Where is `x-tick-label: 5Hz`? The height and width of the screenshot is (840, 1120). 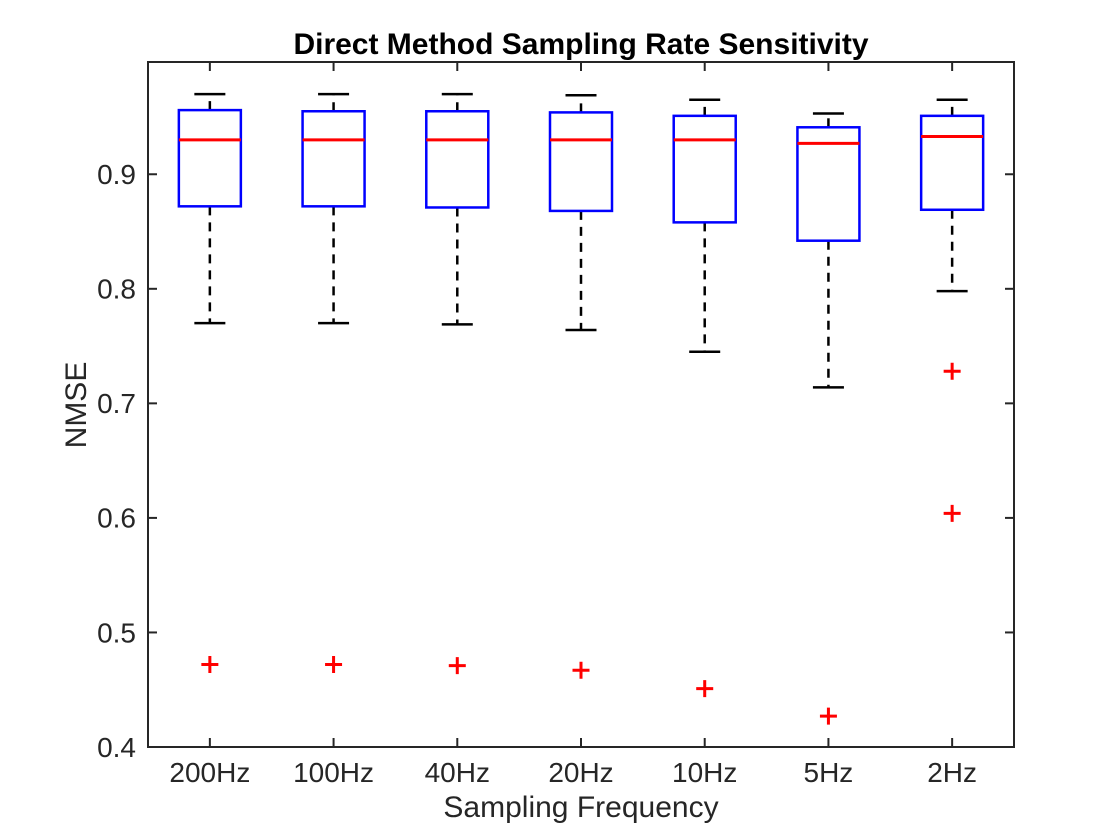 x-tick-label: 5Hz is located at coordinates (829, 772).